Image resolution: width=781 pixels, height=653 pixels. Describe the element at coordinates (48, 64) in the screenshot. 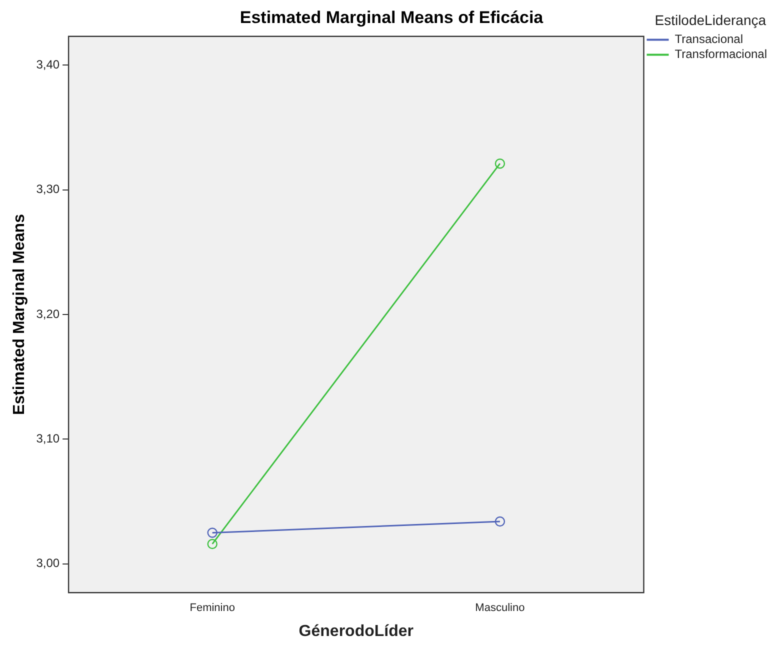

I see `y-tick-label: 3,40` at that location.